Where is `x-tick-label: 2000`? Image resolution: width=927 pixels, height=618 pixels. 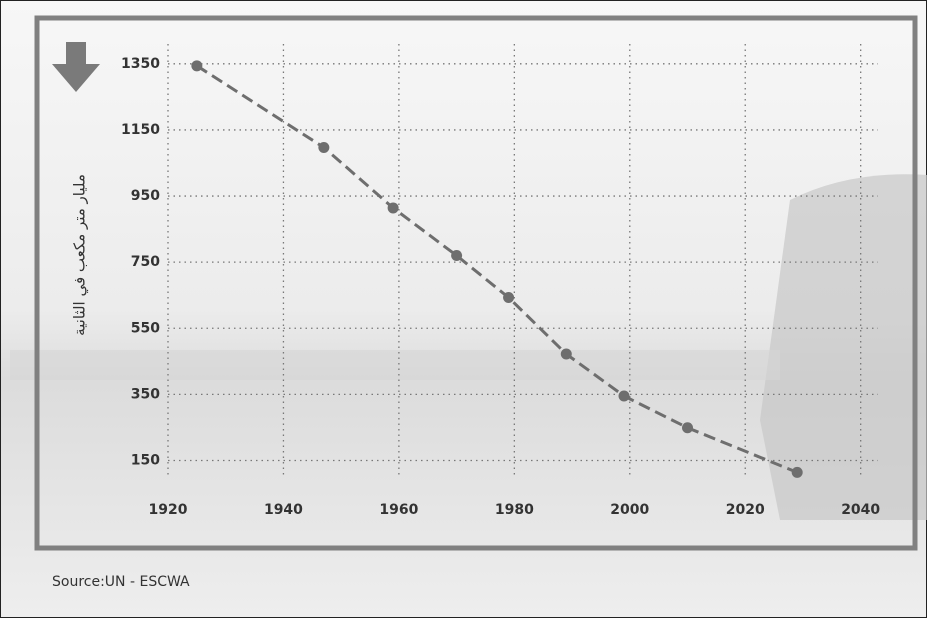 x-tick-label: 2000 is located at coordinates (629, 510).